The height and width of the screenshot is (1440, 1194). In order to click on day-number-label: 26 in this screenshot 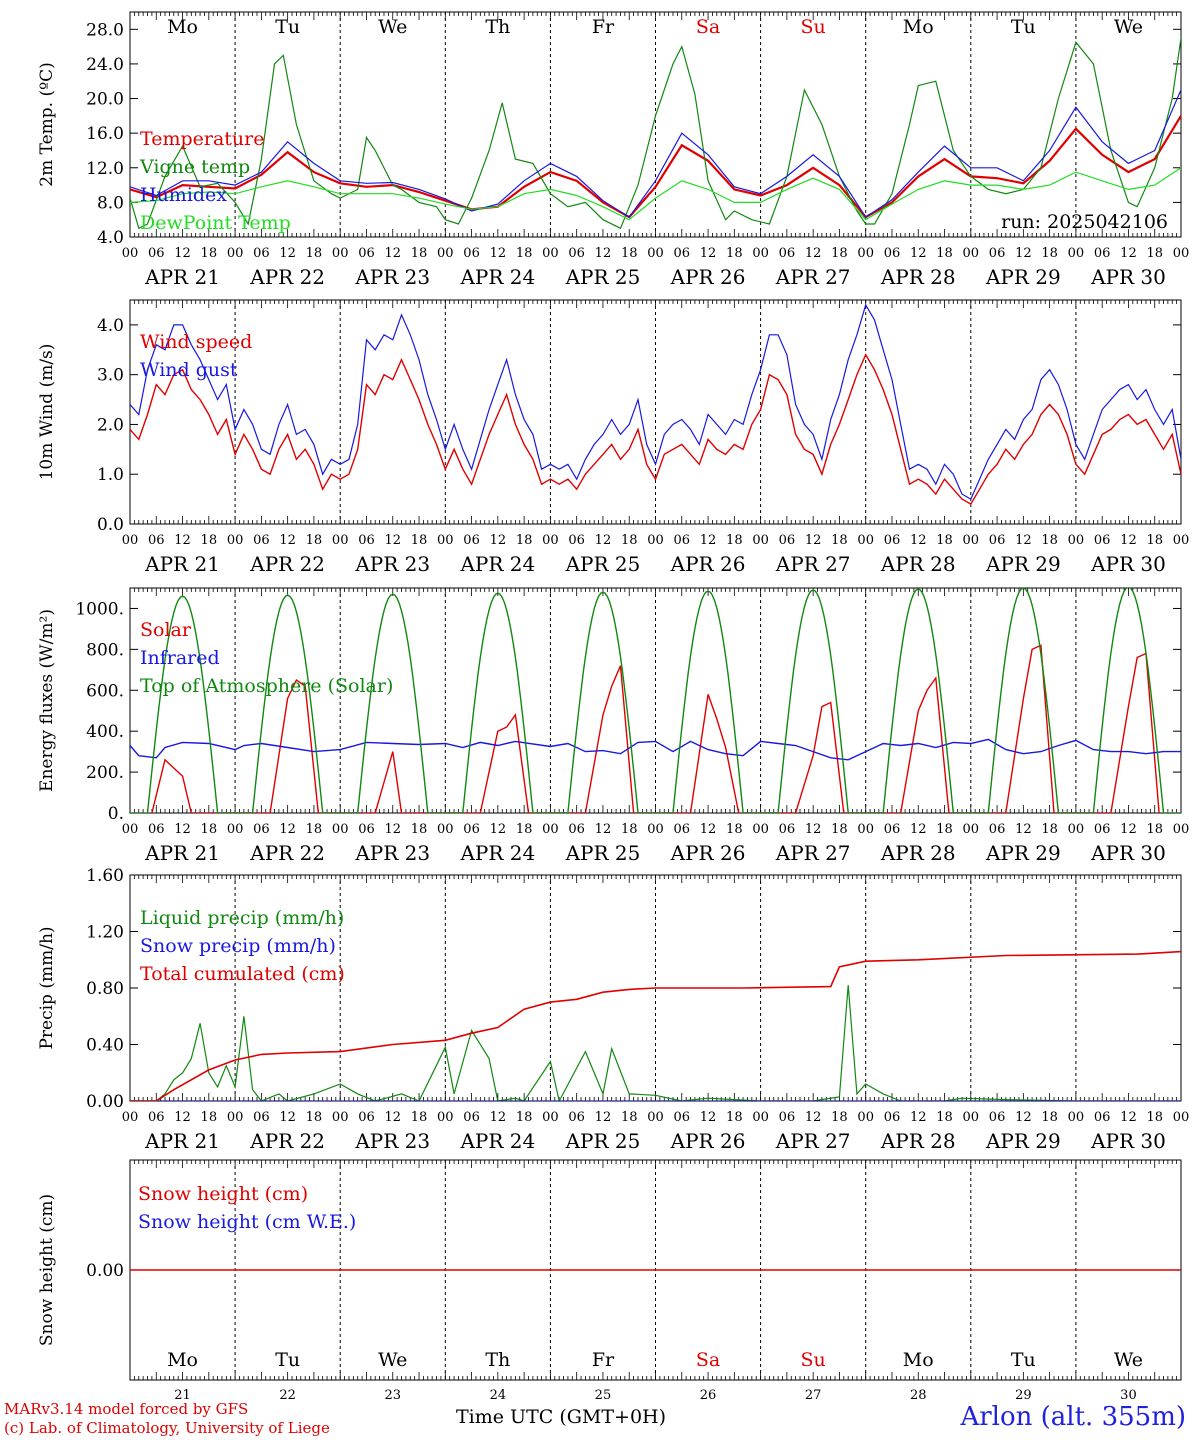, I will do `click(708, 1395)`.